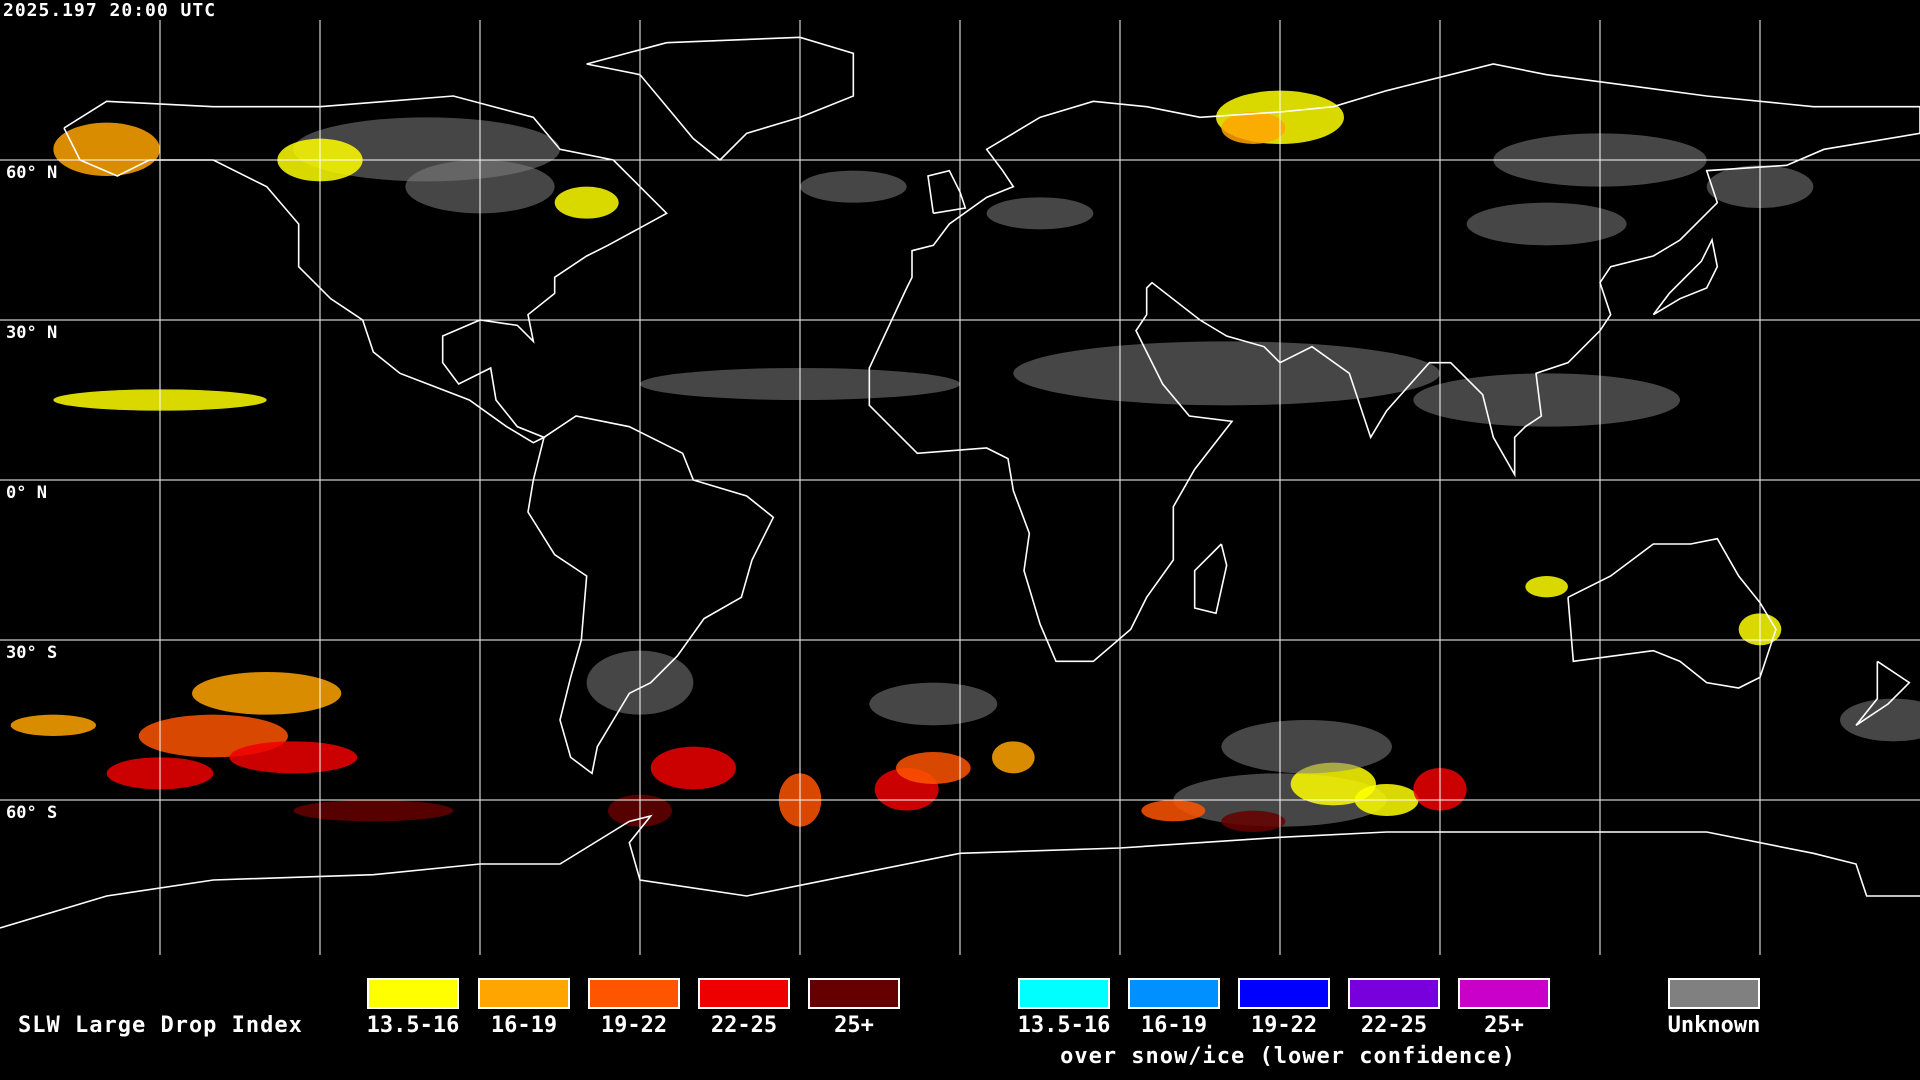  What do you see at coordinates (1883, 693) in the screenshot?
I see `coastline-new-zealand` at bounding box center [1883, 693].